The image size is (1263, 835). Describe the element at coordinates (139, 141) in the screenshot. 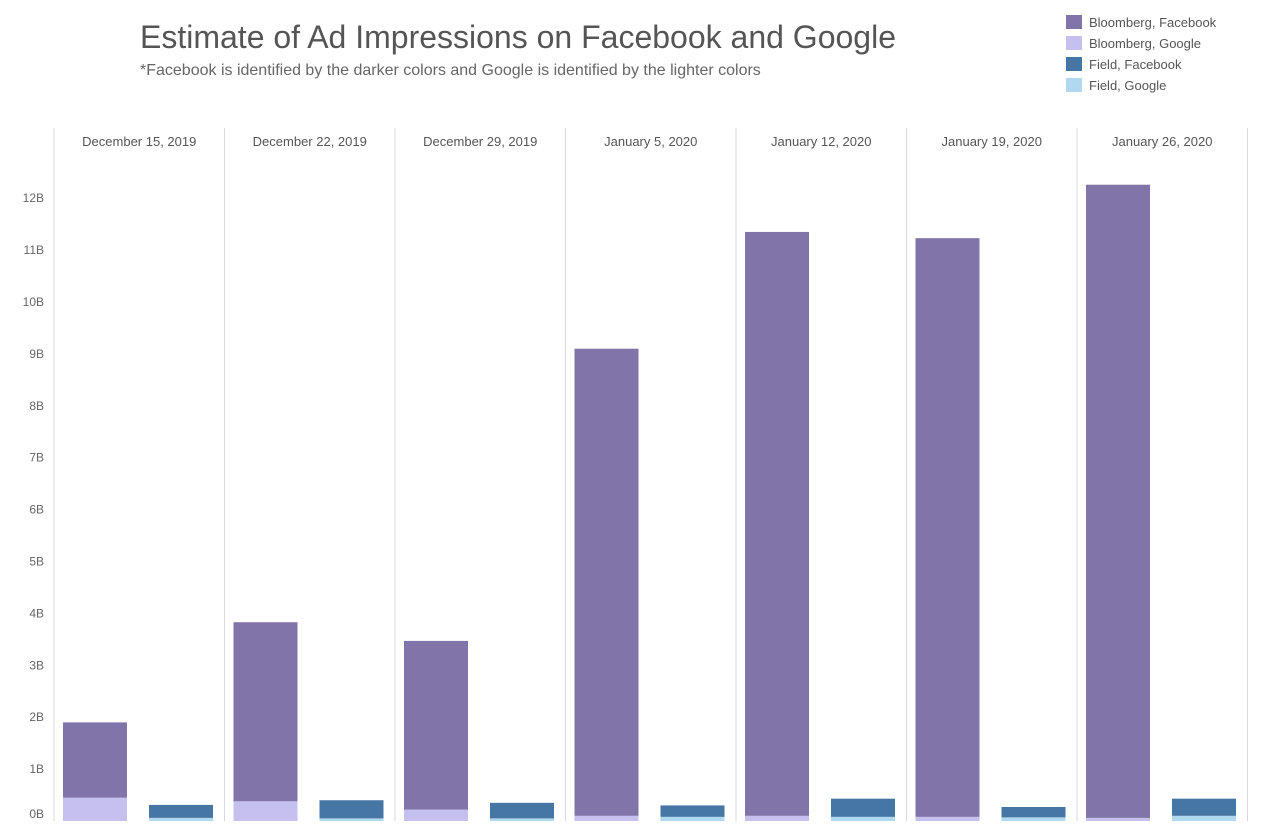

I see `panel-header: December 15, 2019` at that location.